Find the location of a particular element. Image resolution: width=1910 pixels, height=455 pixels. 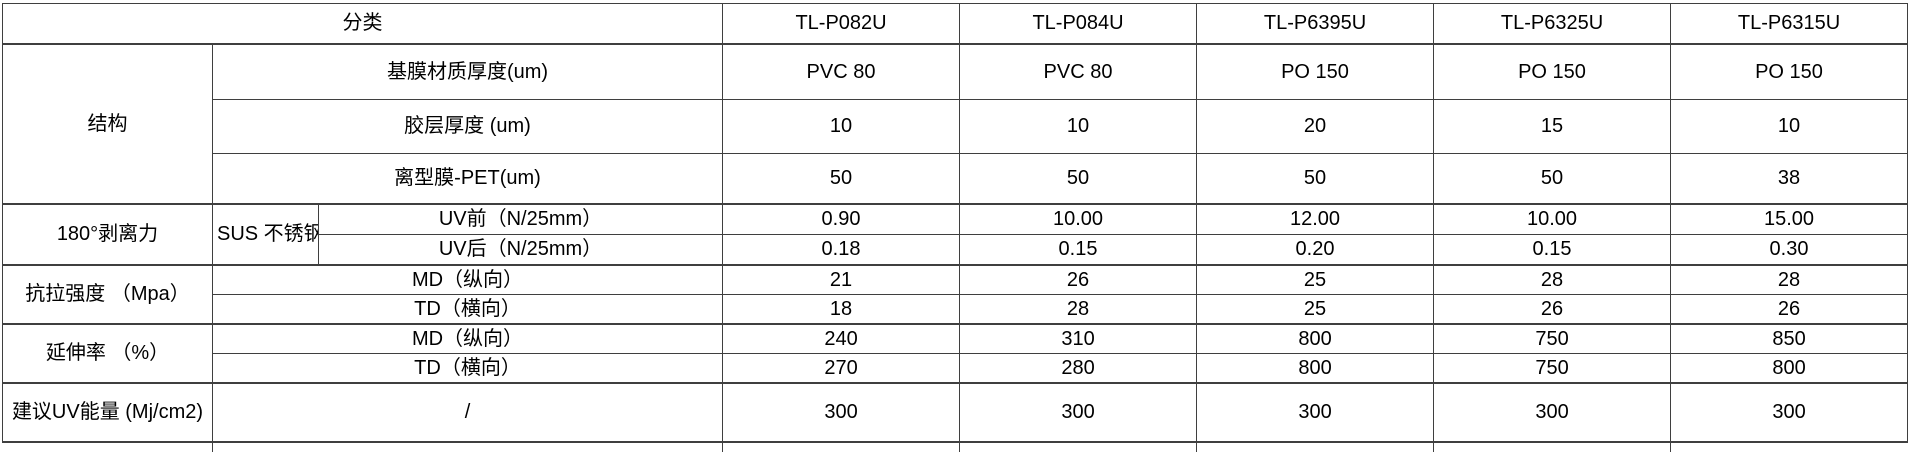

table-row: TD（横向） 270 280 800 750 800 is located at coordinates (956, 368).